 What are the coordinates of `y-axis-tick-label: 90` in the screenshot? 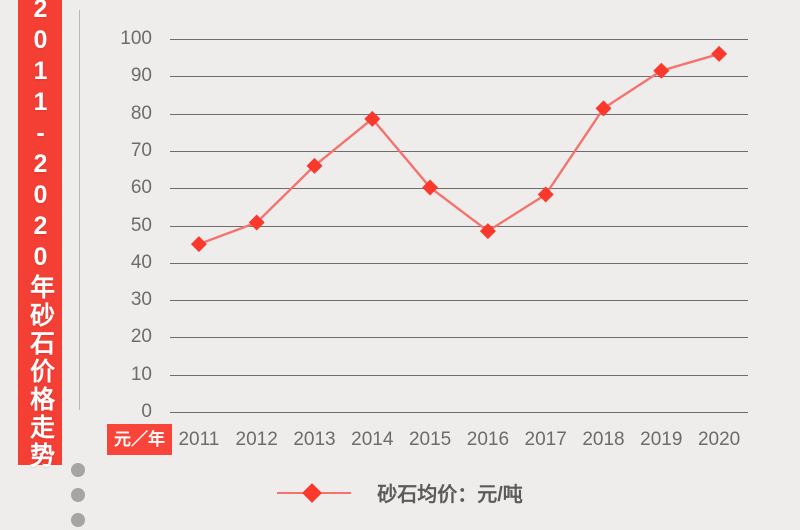 It's located at (141, 76).